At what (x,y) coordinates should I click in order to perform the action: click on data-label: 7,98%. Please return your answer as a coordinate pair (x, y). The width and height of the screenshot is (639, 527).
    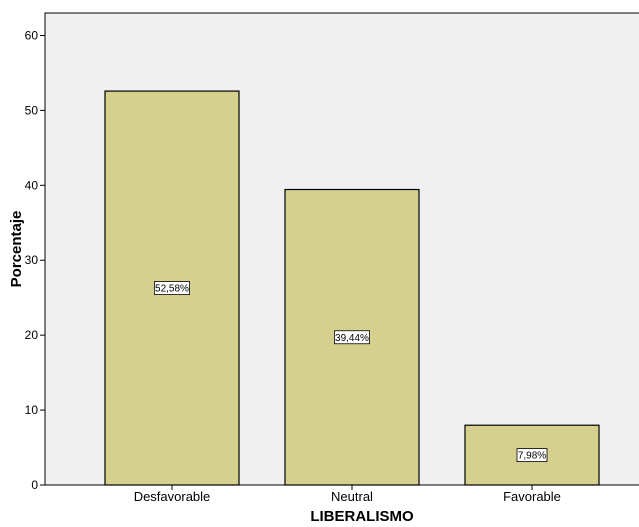
    Looking at the image, I should click on (532, 456).